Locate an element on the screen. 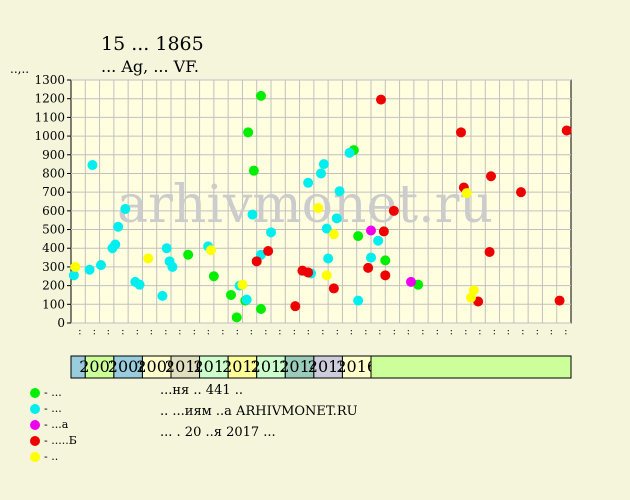 The height and width of the screenshot is (500, 630). legend-item: - .....Б is located at coordinates (53, 441).